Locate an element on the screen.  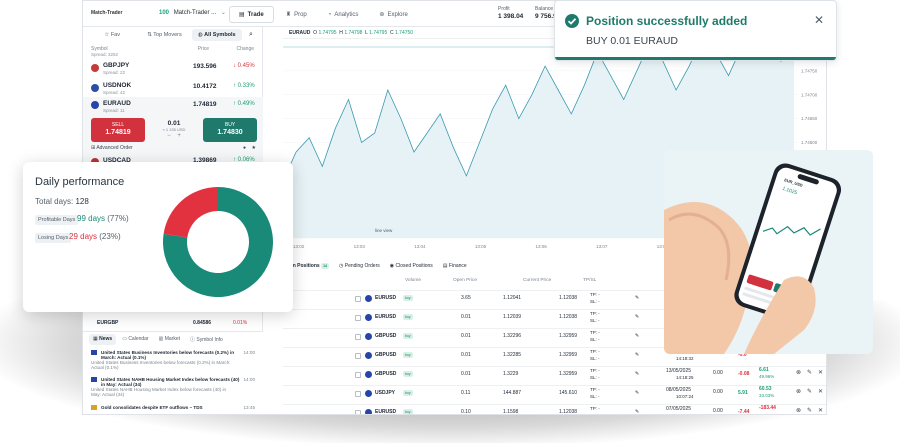
tab-trade: ▤ Trade is located at coordinates (251, 14).